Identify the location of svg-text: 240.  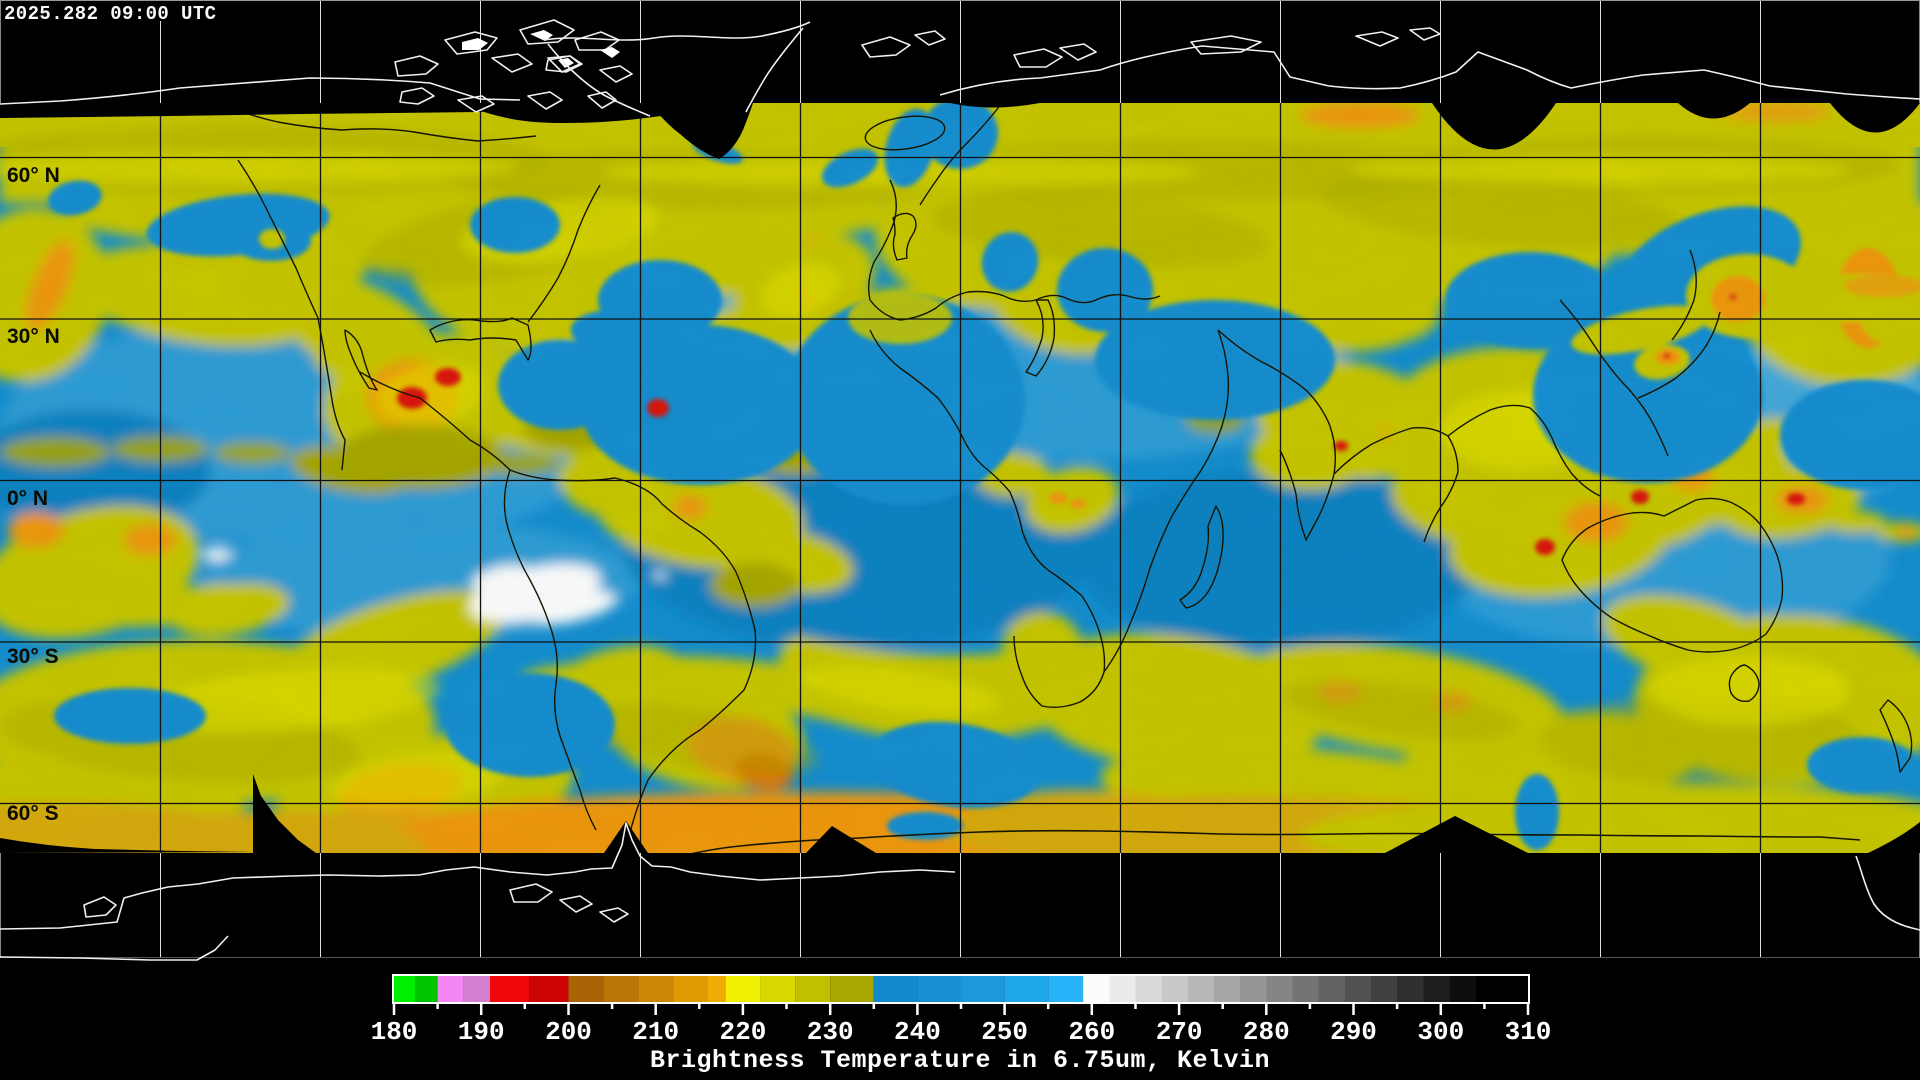
(917, 1032).